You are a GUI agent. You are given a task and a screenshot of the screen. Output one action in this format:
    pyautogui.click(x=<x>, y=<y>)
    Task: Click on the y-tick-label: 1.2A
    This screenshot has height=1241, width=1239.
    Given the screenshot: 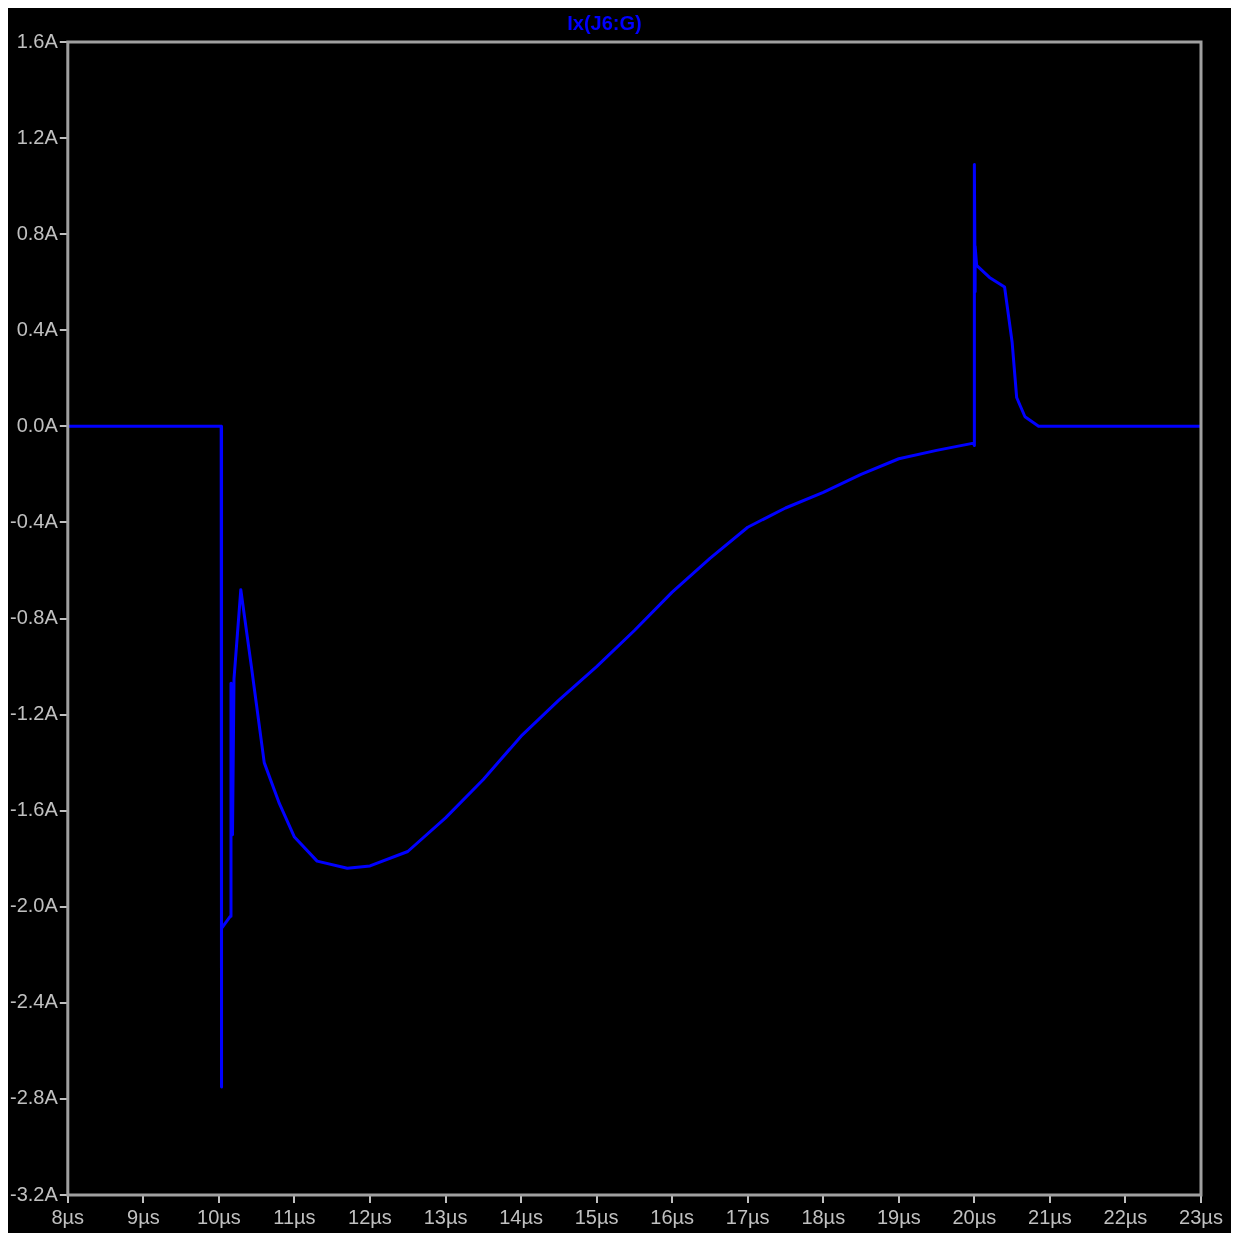 What is the action you would take?
    pyautogui.click(x=37, y=136)
    